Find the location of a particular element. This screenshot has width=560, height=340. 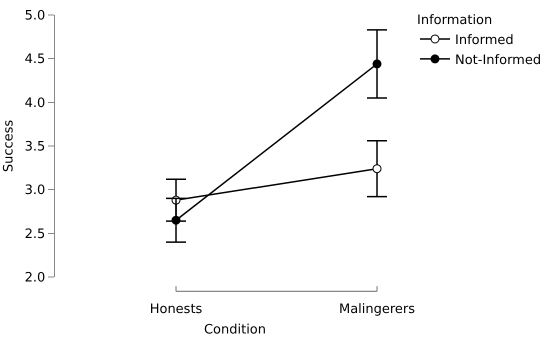

x-tick-label: Honests is located at coordinates (176, 309).